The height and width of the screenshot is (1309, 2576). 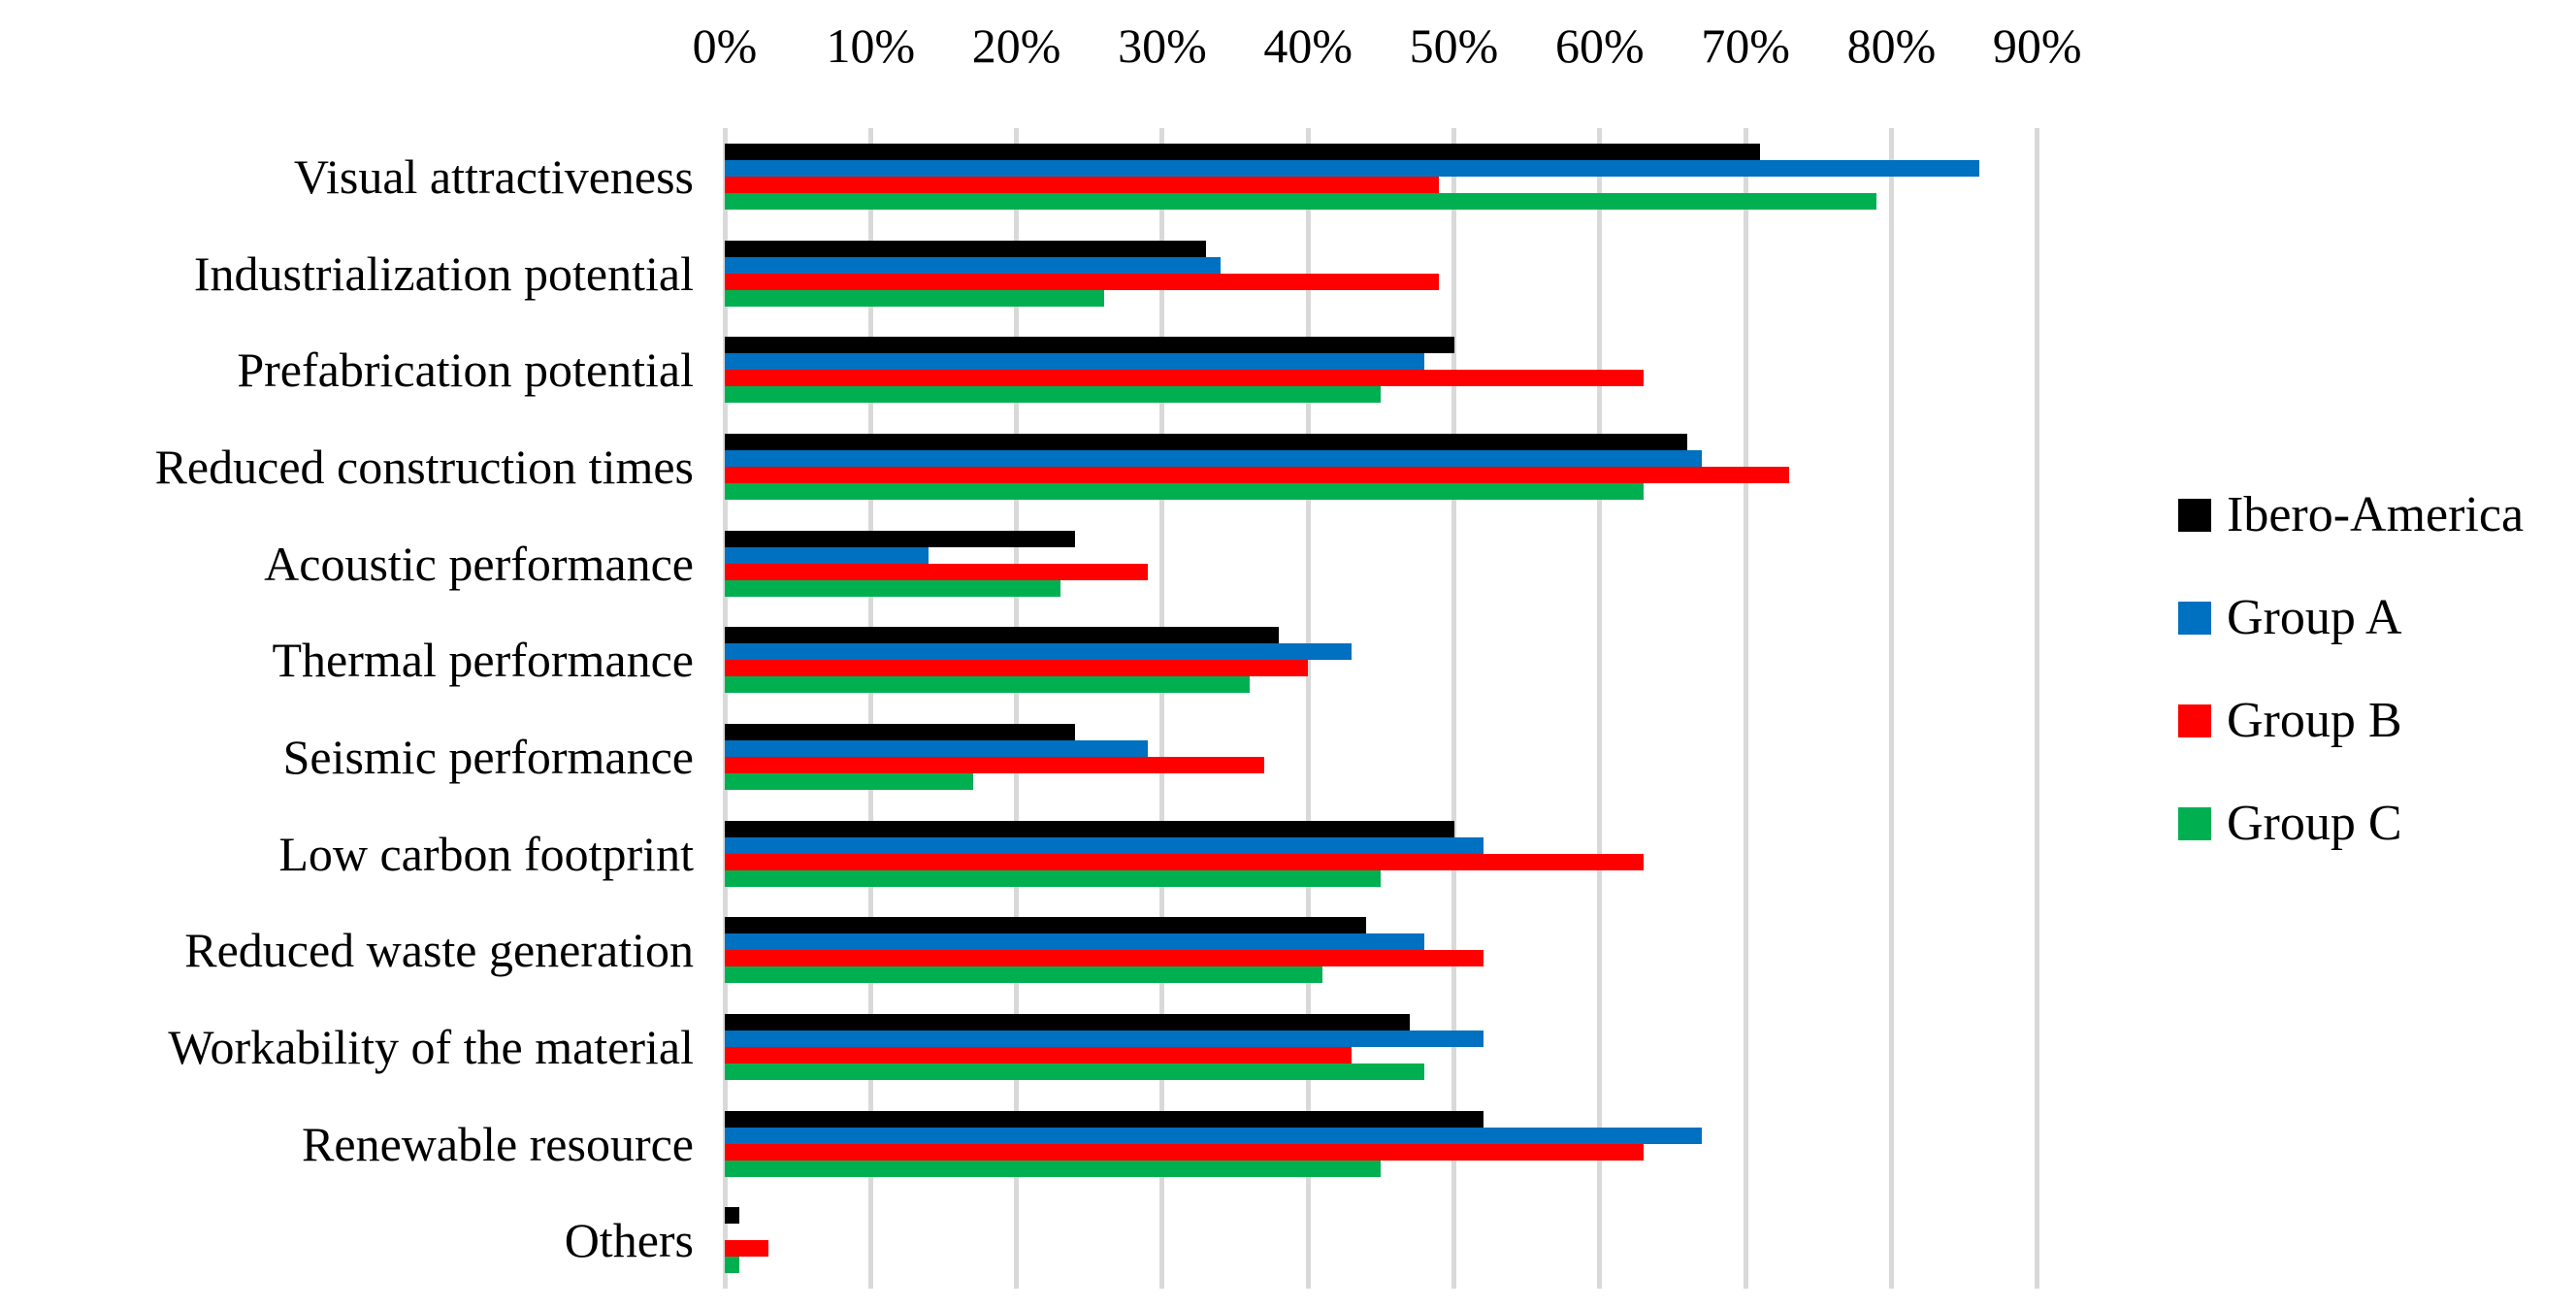 I want to click on bar-group-c-thermal-performance, so click(x=988, y=685).